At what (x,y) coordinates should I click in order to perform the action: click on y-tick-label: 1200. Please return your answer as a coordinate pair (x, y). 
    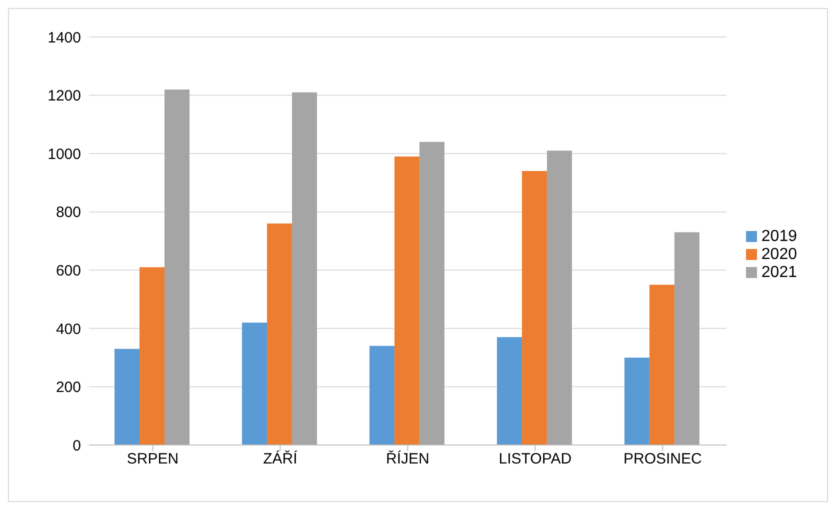
    Looking at the image, I should click on (64, 96).